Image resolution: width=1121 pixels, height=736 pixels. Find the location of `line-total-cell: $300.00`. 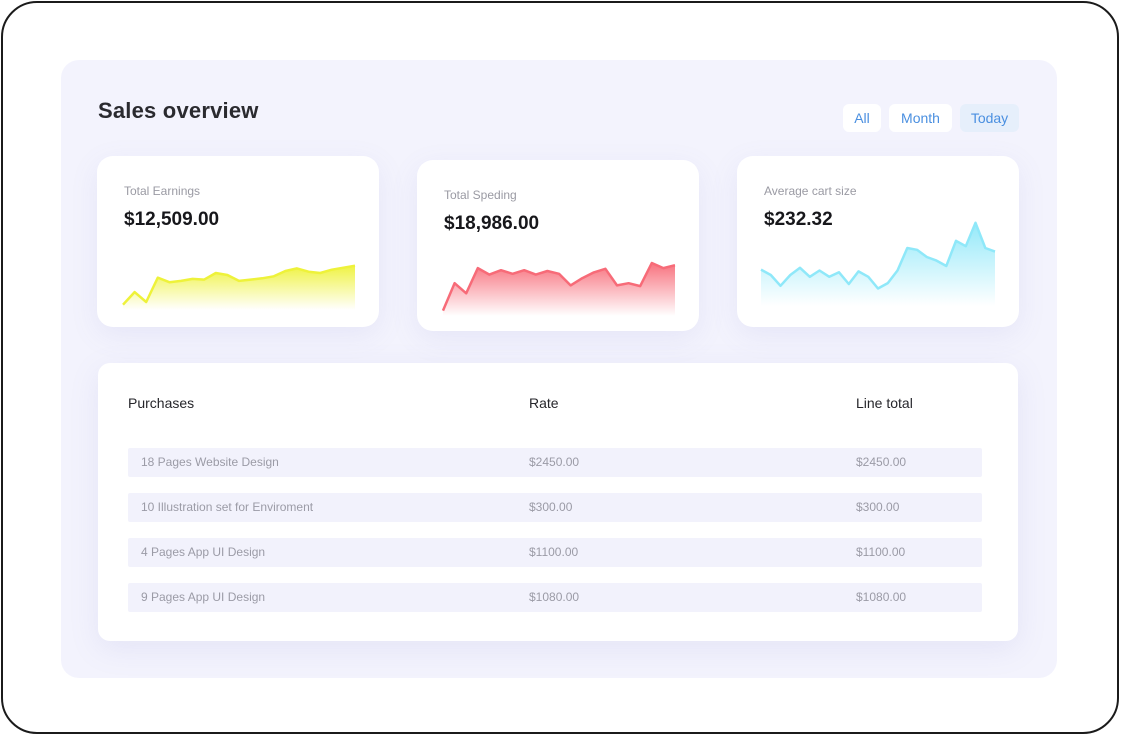

line-total-cell: $300.00 is located at coordinates (878, 507).